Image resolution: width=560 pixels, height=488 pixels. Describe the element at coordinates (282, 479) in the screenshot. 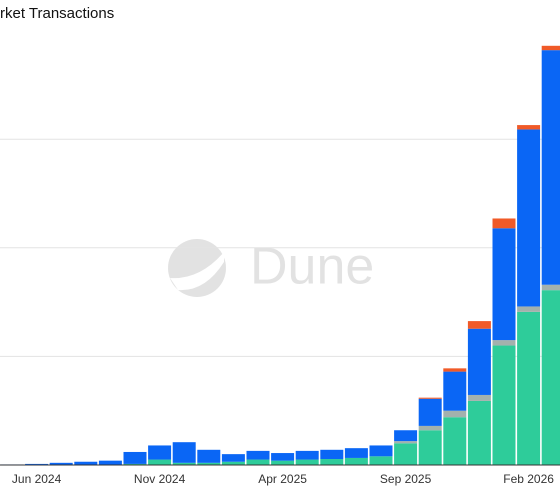

I see `x-tick-label: Apr 2025` at that location.